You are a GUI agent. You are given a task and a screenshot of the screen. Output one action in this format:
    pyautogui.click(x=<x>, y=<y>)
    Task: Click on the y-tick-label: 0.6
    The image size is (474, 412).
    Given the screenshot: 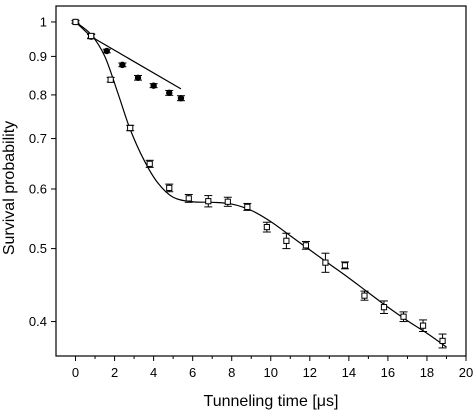 What is the action you would take?
    pyautogui.click(x=38, y=188)
    